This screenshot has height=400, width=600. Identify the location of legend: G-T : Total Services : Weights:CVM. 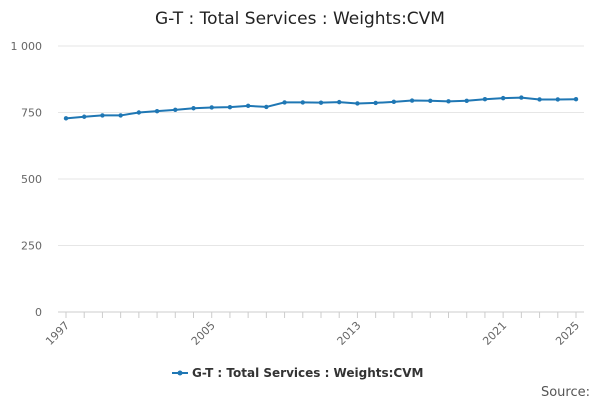
(297, 373).